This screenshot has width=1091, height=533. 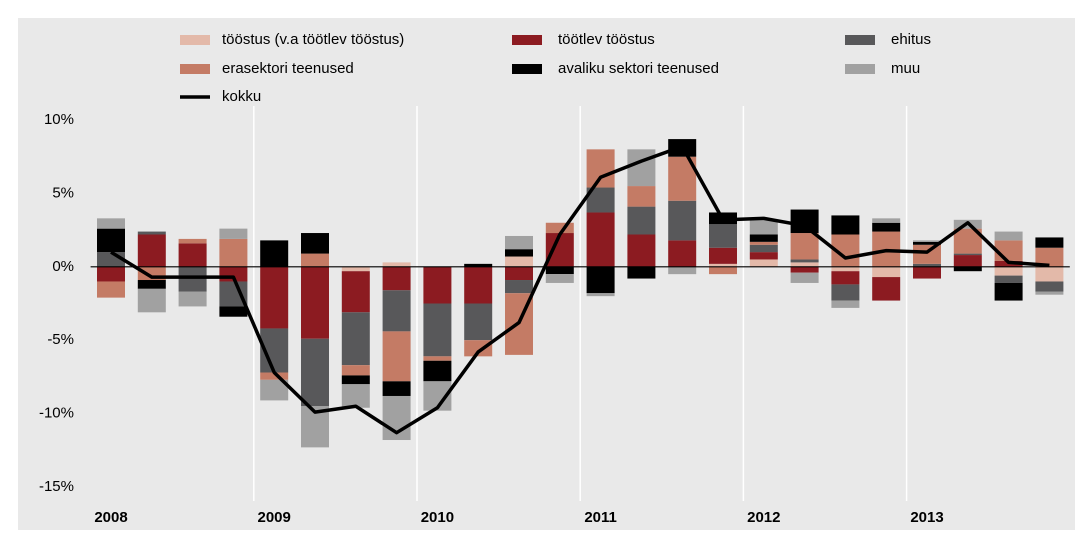 What do you see at coordinates (56, 413) in the screenshot?
I see `y-tick-label: -10%` at bounding box center [56, 413].